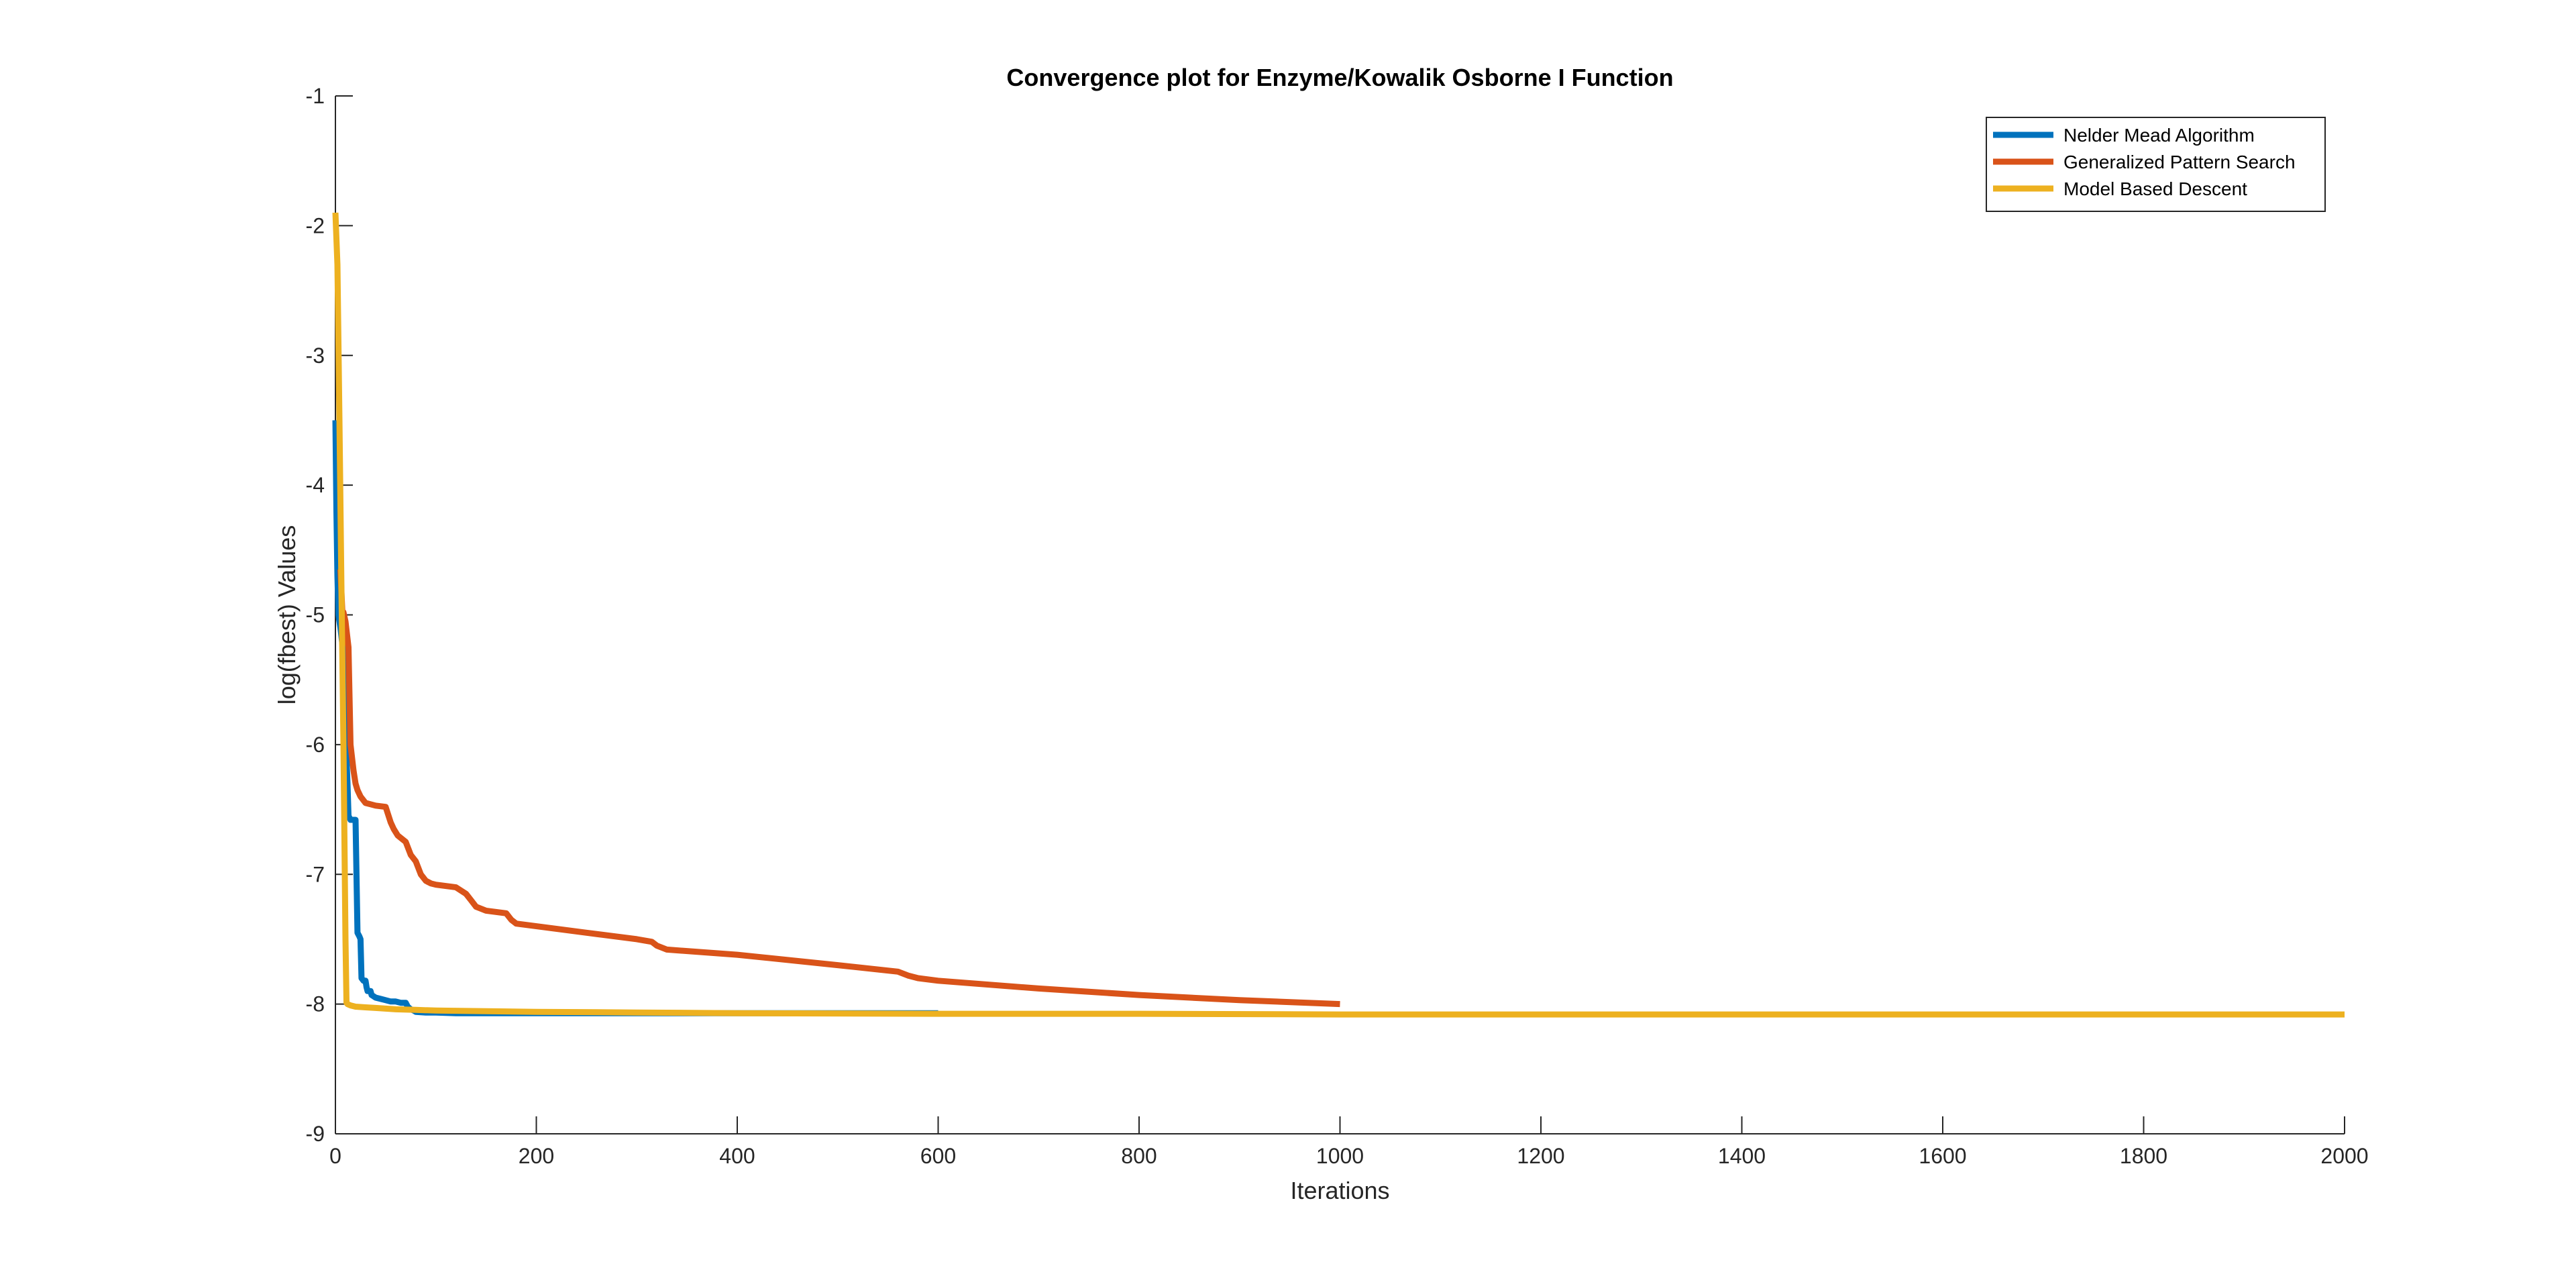 This screenshot has width=2576, height=1270. What do you see at coordinates (2344, 1156) in the screenshot?
I see `x-tick-label: 2000` at bounding box center [2344, 1156].